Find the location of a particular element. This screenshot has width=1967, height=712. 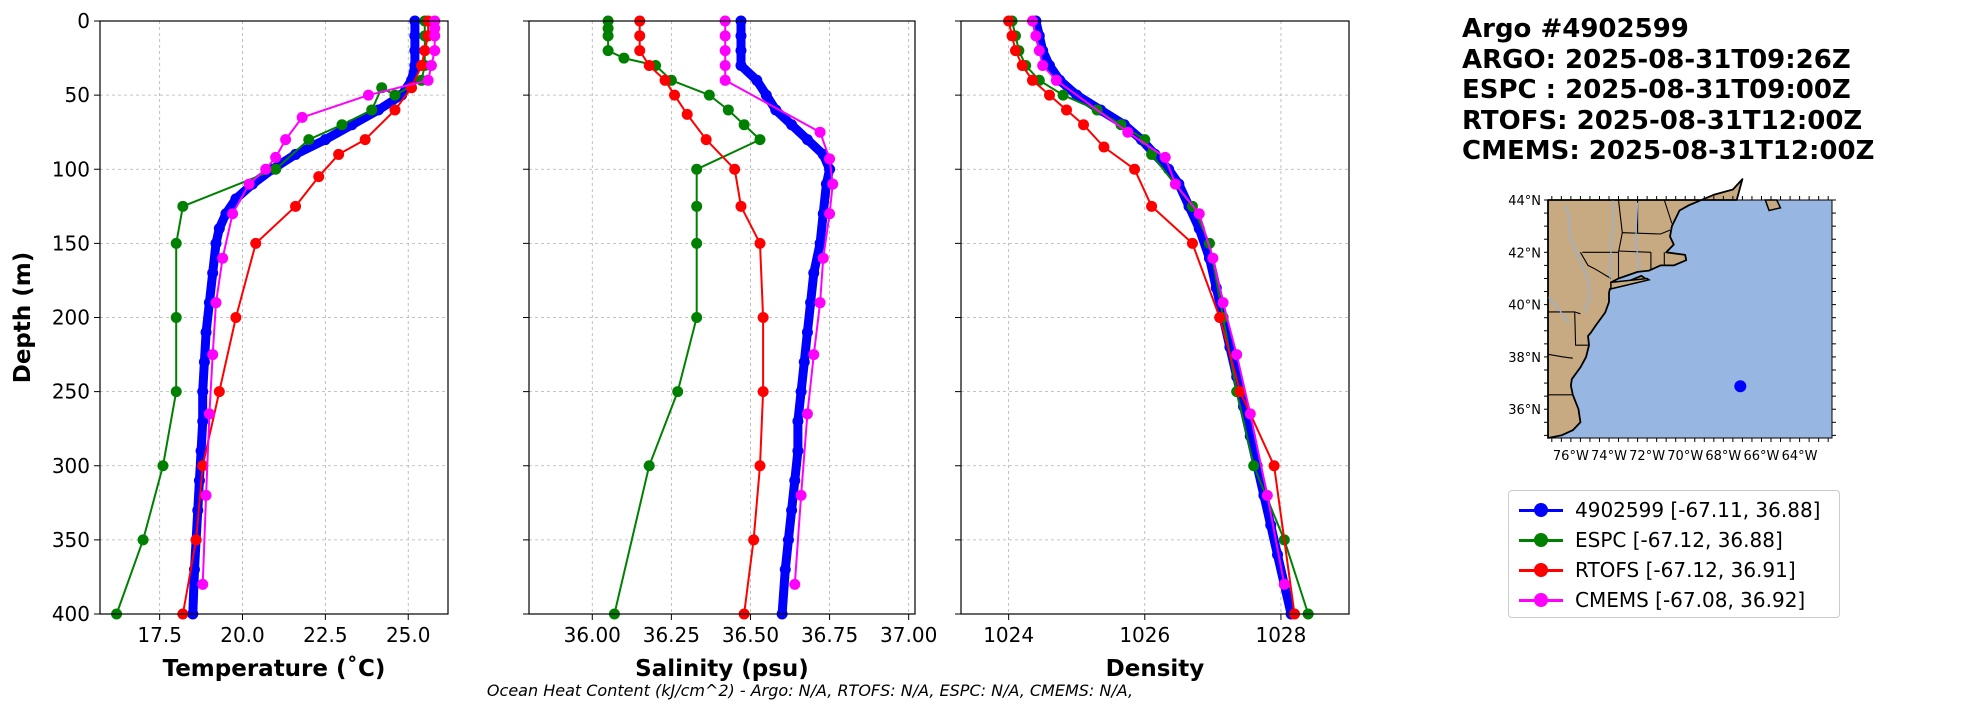

y-tick-label: 0 is located at coordinates (83, 21).